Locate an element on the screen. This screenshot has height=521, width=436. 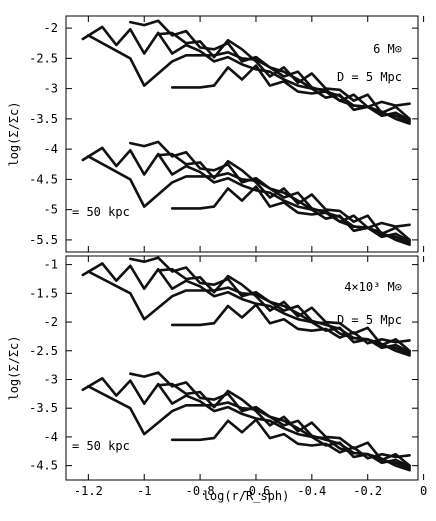
y-tick-label: -1.5 is located at coordinates (43, 293).